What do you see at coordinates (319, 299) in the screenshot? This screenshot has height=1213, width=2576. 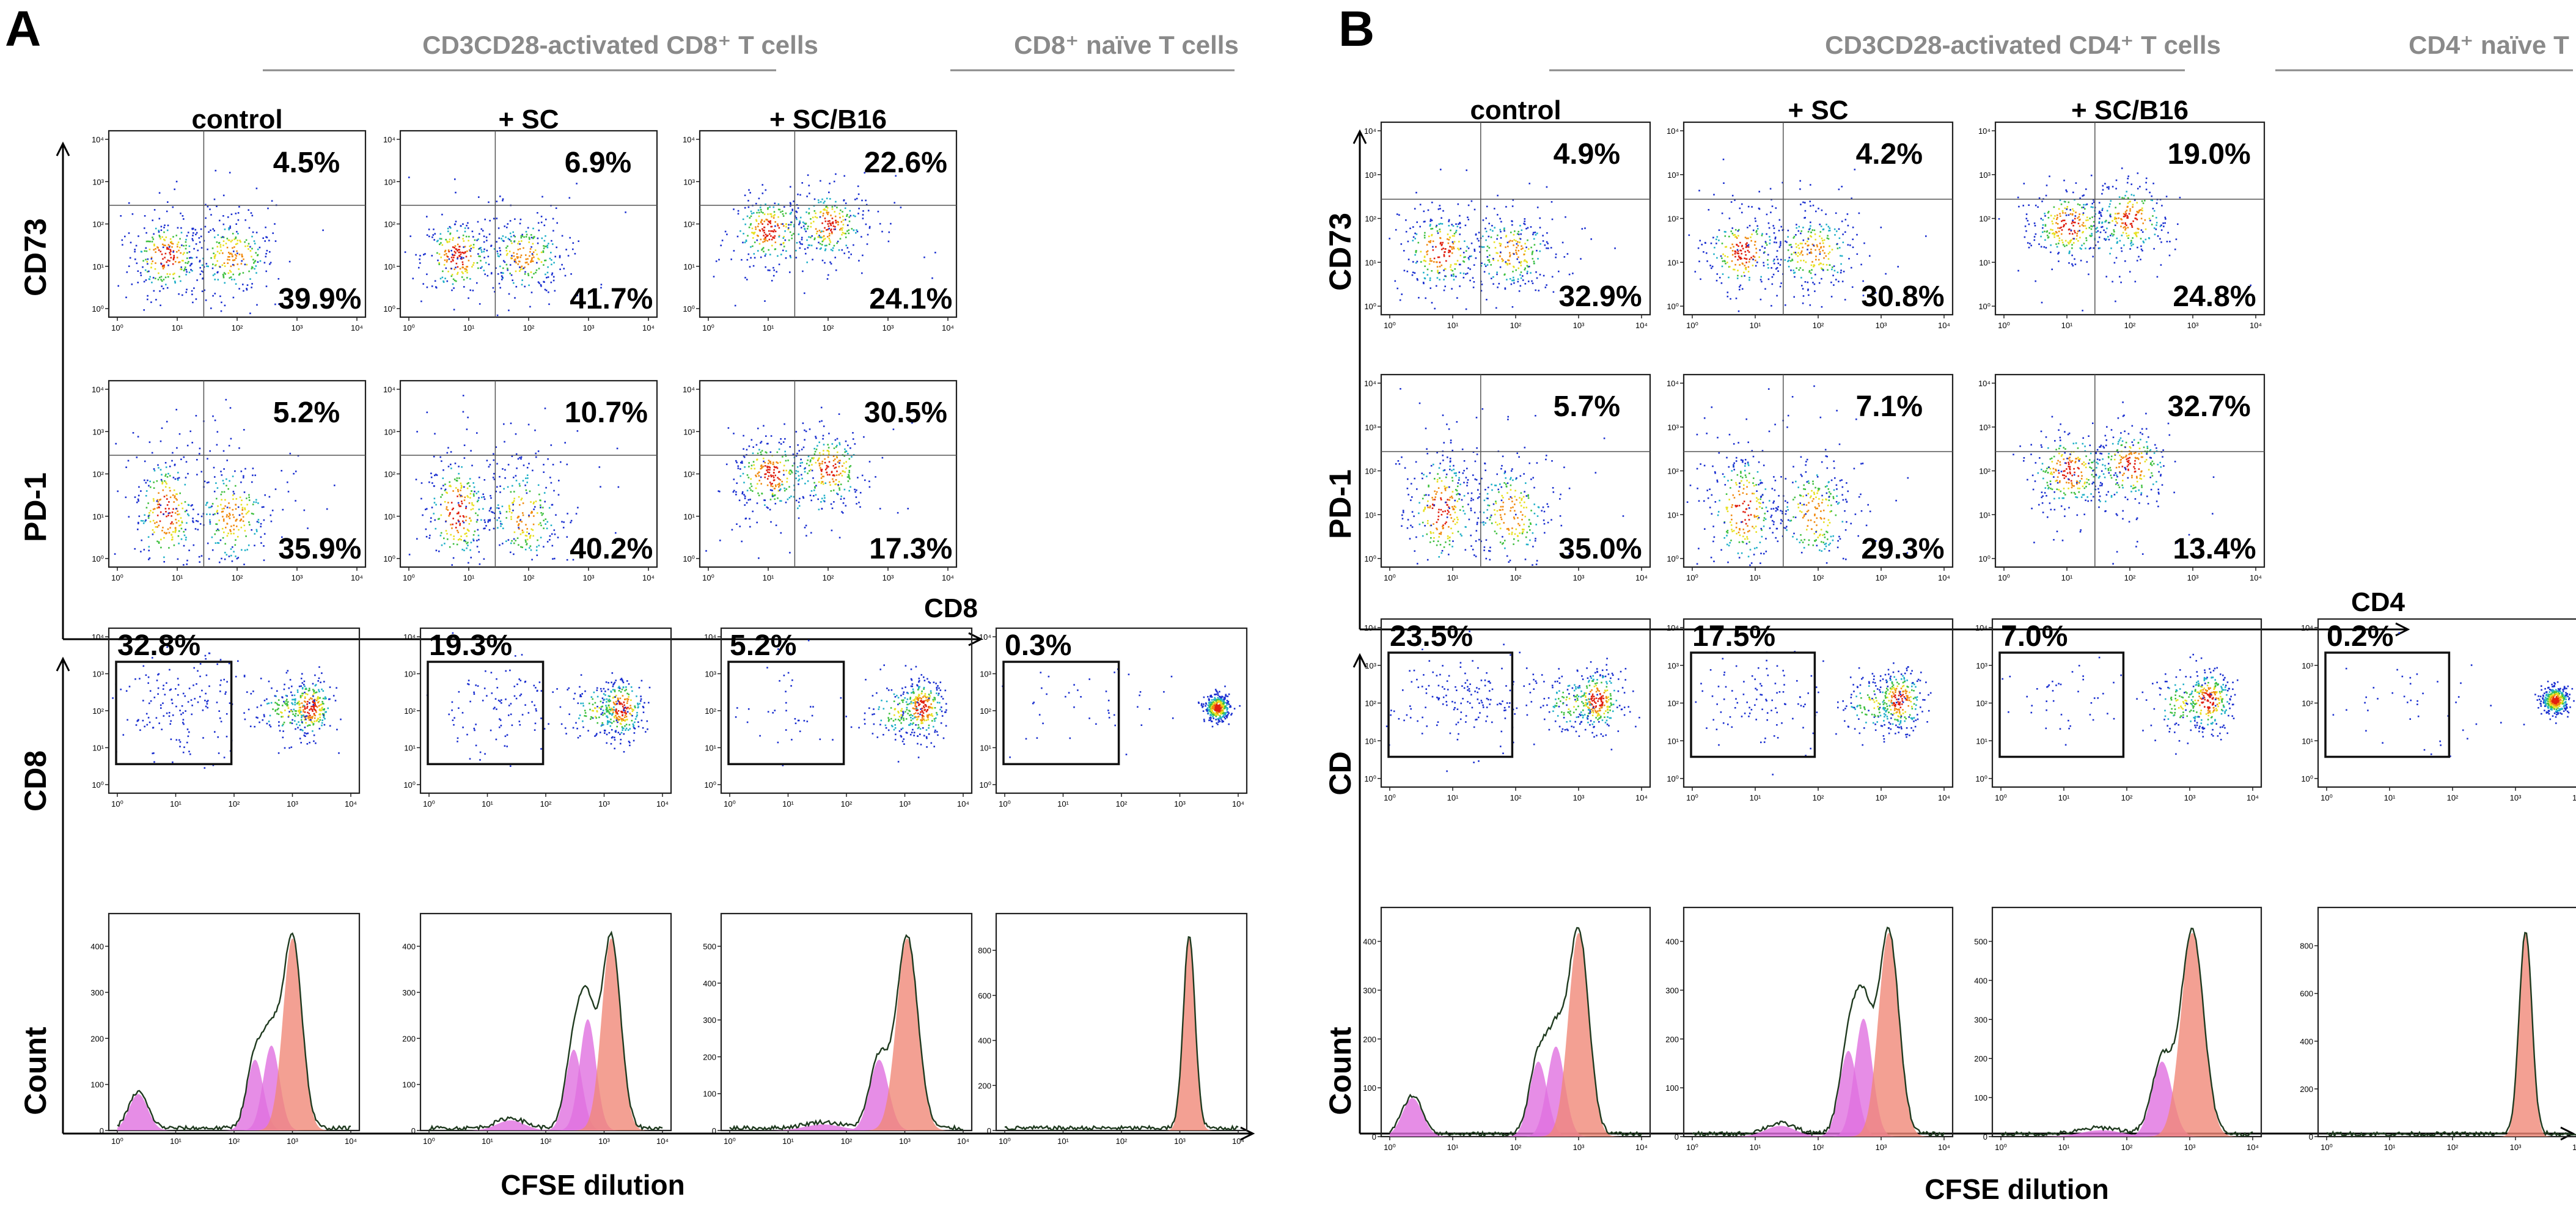 I see `cd73-lower-right-percent: 39.9%` at bounding box center [319, 299].